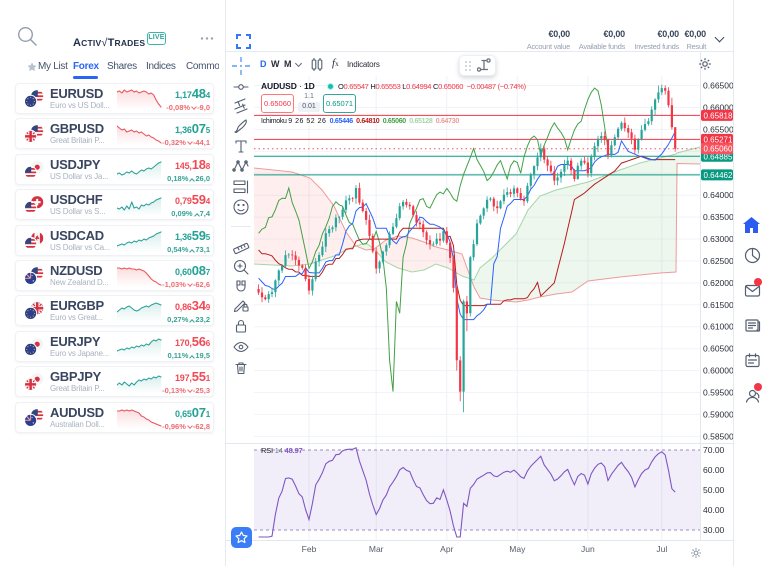 This screenshot has width=771, height=566. What do you see at coordinates (718, 129) in the screenshot?
I see `svg-text: 0.65500` at bounding box center [718, 129].